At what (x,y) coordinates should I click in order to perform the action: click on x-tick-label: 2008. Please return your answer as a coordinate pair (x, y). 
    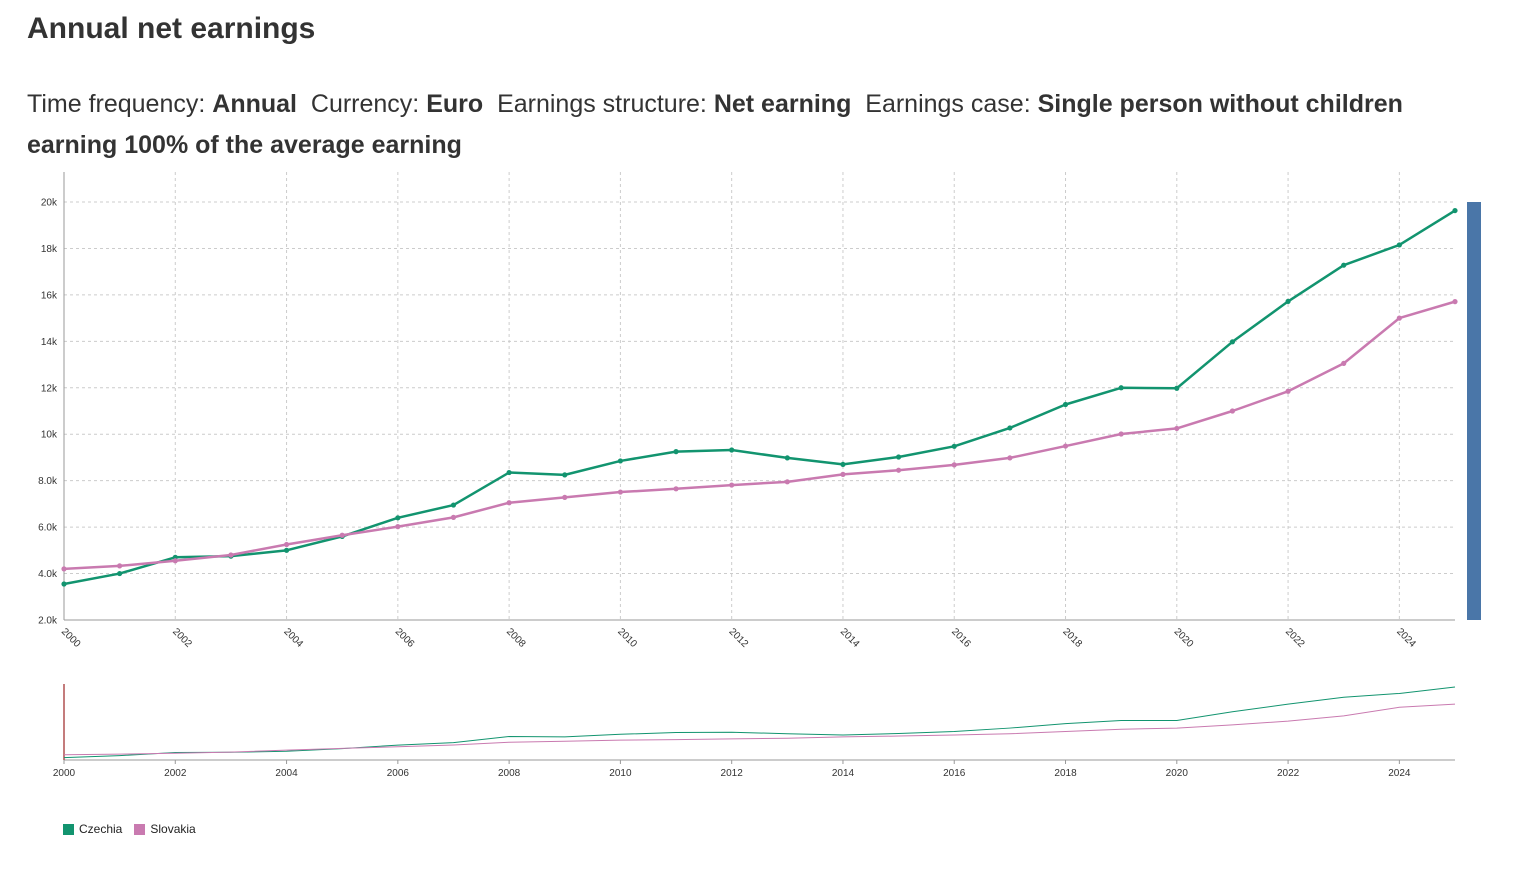
    Looking at the image, I should click on (516, 638).